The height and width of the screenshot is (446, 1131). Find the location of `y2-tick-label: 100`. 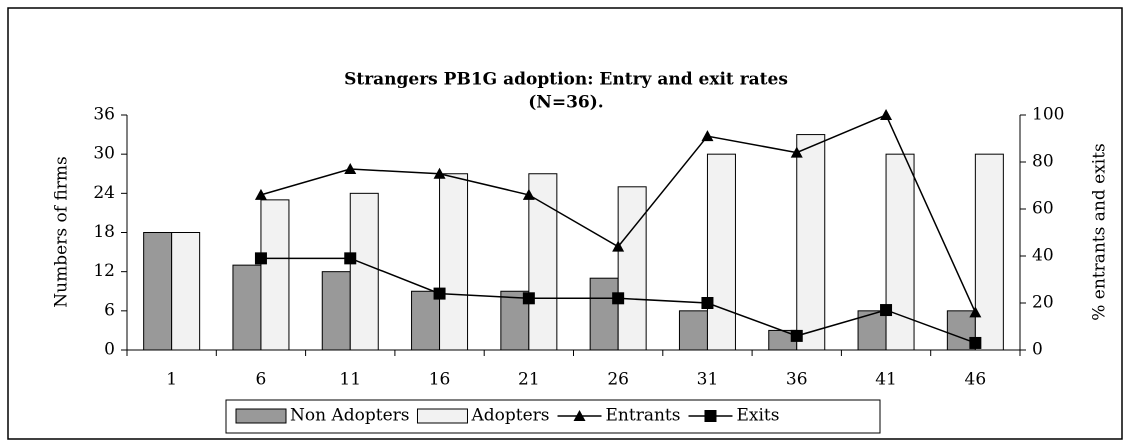

y2-tick-label: 100 is located at coordinates (1048, 115).